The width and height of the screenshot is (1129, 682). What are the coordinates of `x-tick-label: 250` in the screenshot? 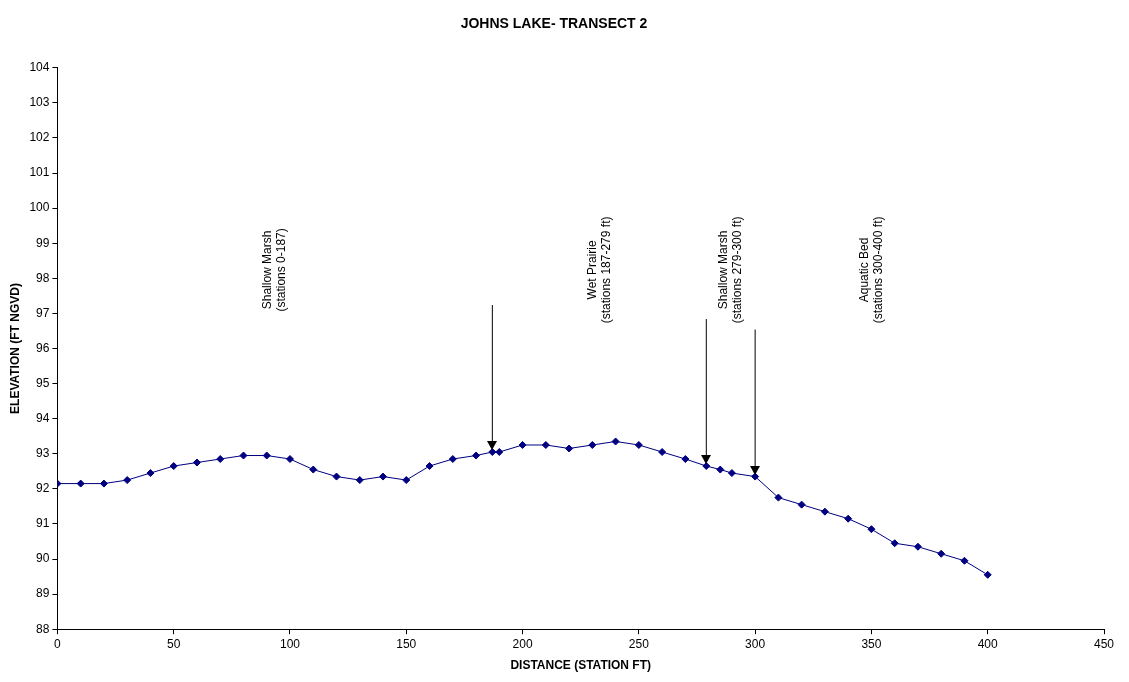 It's located at (639, 643).